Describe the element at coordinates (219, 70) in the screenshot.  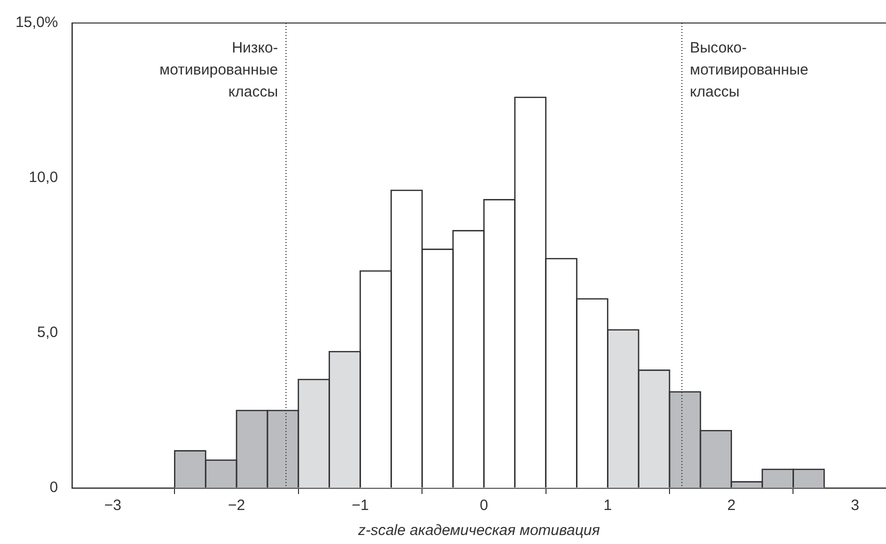
I see `ref-line-label: Низко- мотивированные классы` at that location.